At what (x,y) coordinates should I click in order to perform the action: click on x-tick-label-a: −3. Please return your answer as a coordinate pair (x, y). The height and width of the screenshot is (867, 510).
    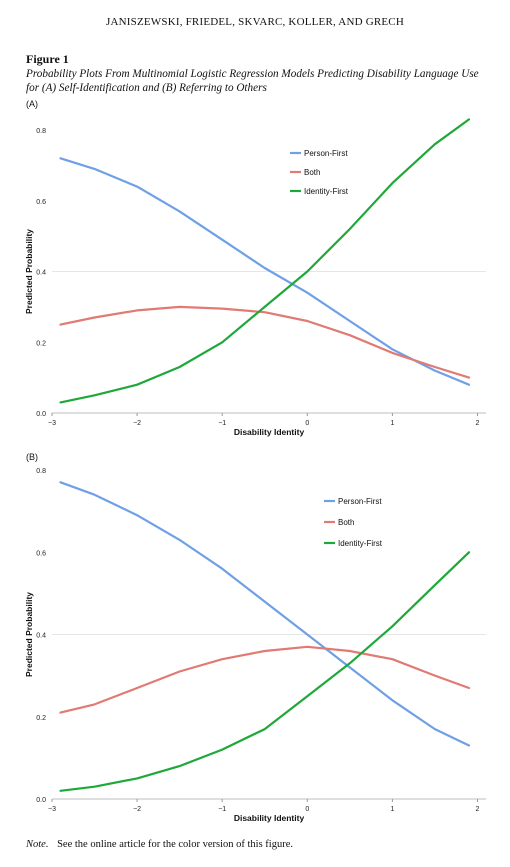
    Looking at the image, I should click on (52, 423).